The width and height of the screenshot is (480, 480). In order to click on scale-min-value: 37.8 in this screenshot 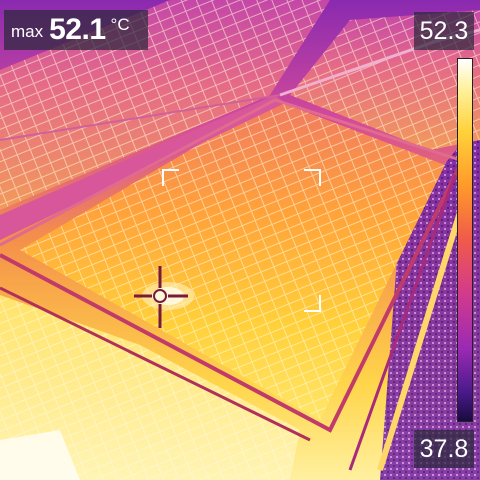, I will do `click(444, 449)`.